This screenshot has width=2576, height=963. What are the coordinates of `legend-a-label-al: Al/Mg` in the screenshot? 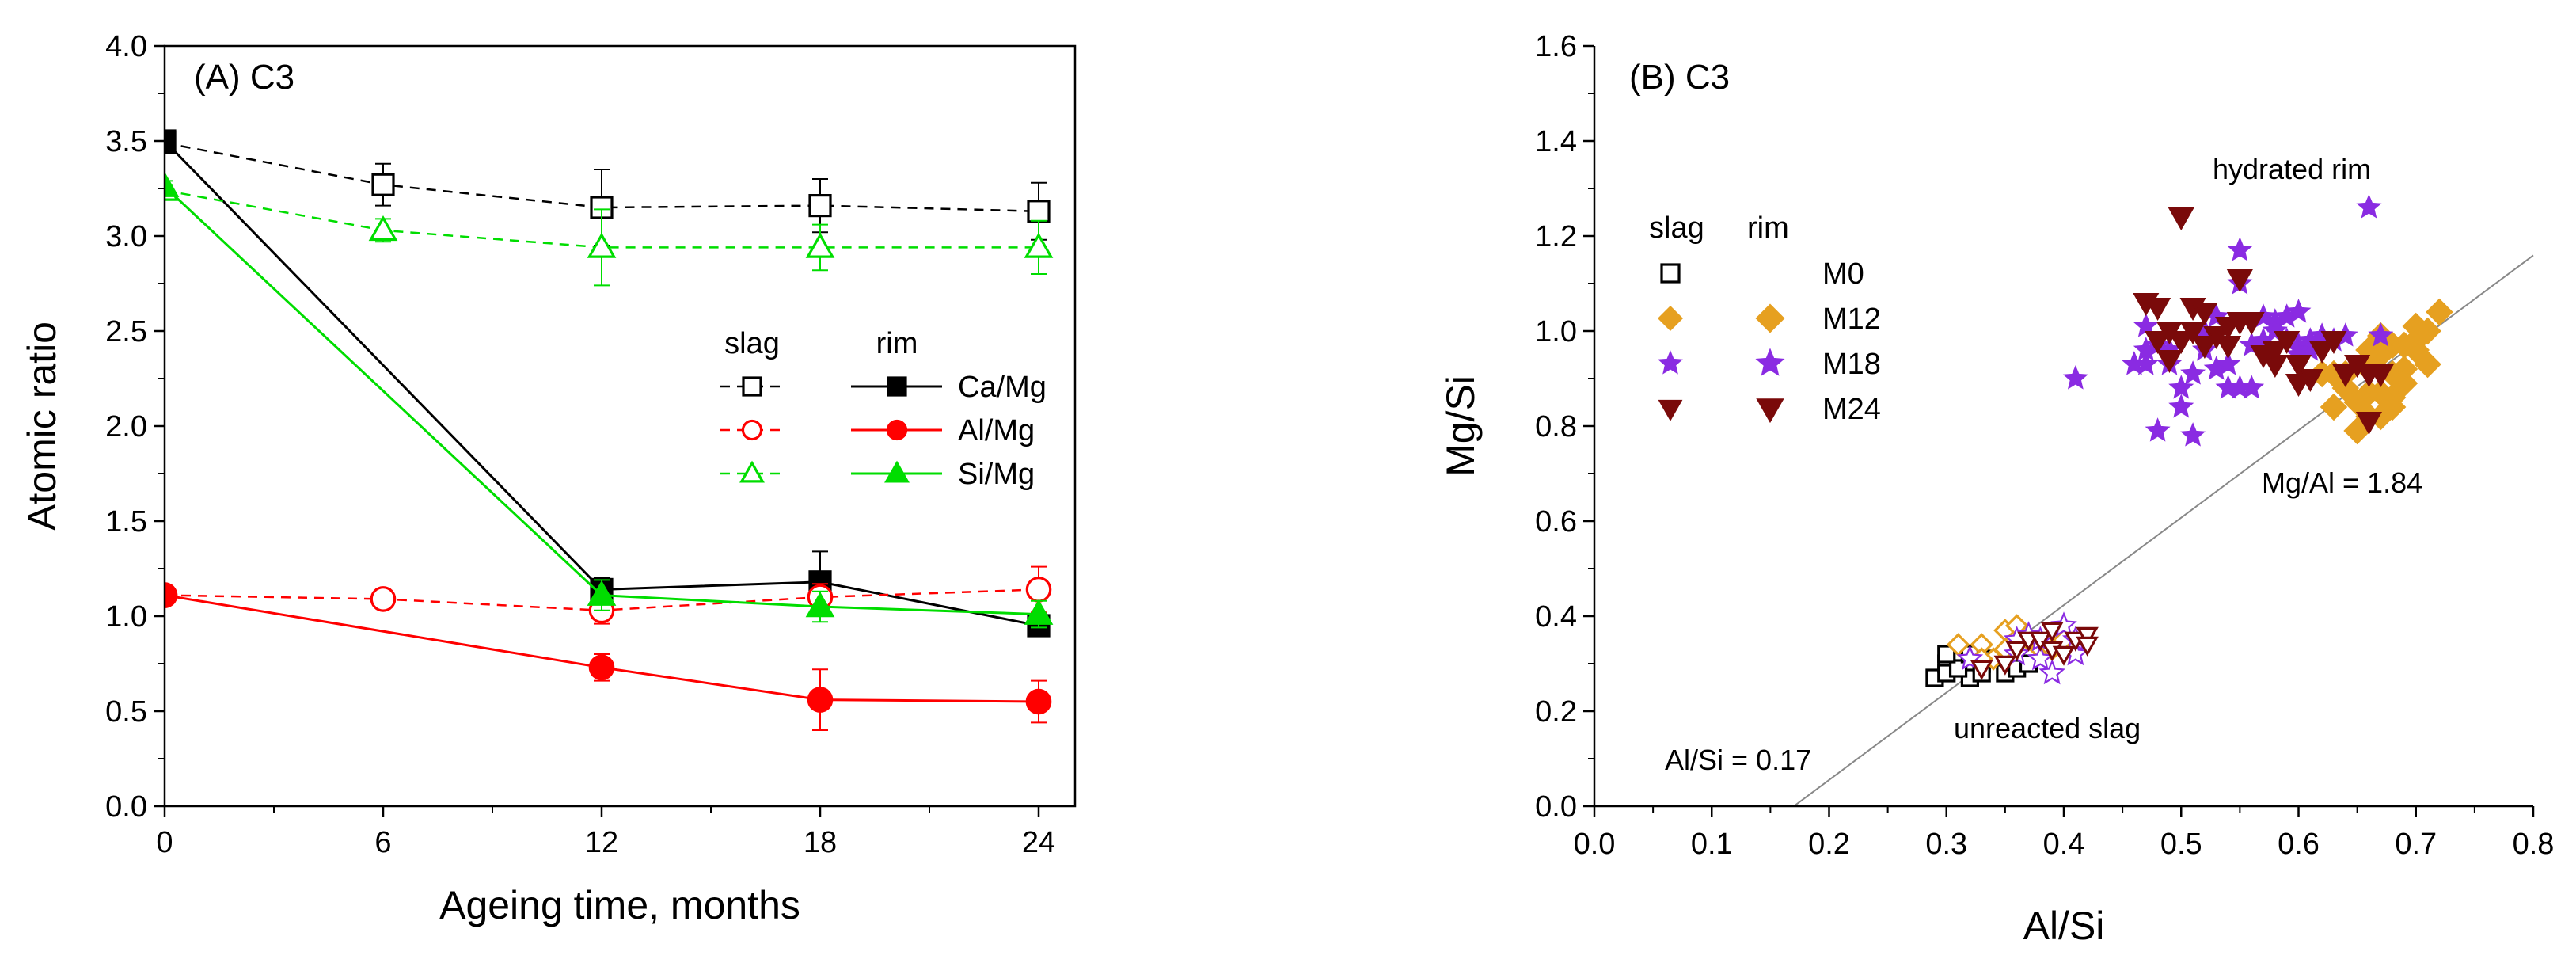 It's located at (996, 430).